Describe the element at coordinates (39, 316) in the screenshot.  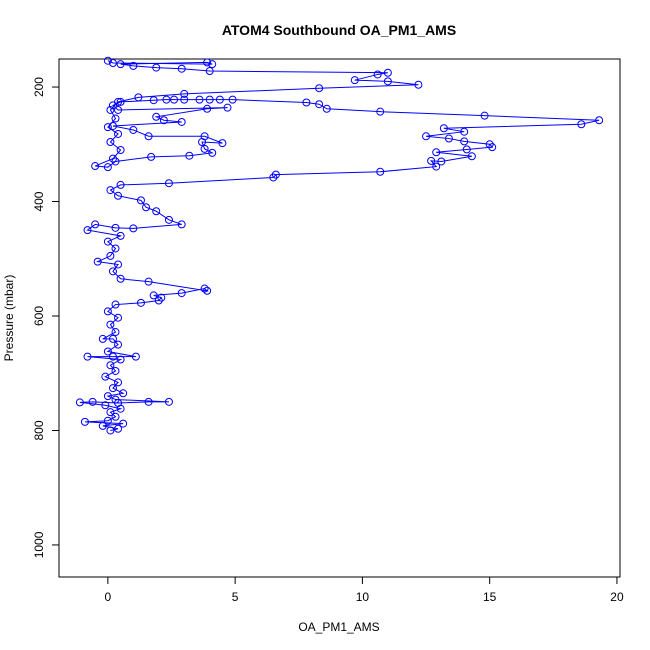
I see `y-tick-label: 600` at that location.